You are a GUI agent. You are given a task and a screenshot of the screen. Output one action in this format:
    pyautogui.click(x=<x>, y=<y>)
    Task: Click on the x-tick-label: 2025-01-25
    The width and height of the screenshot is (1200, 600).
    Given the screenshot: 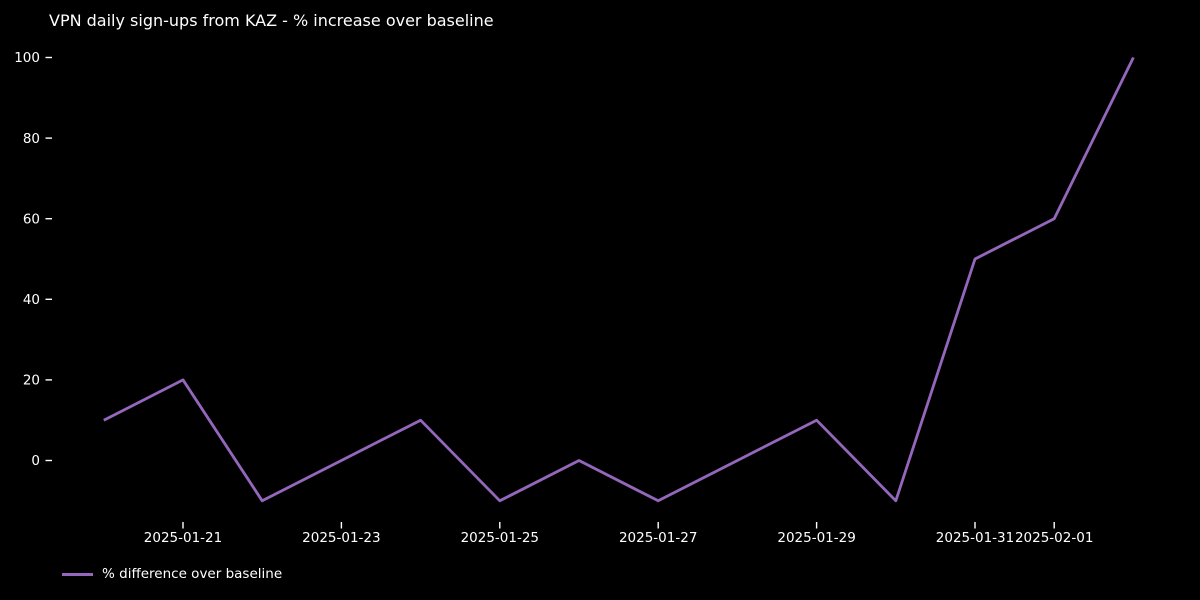 What is the action you would take?
    pyautogui.click(x=500, y=538)
    